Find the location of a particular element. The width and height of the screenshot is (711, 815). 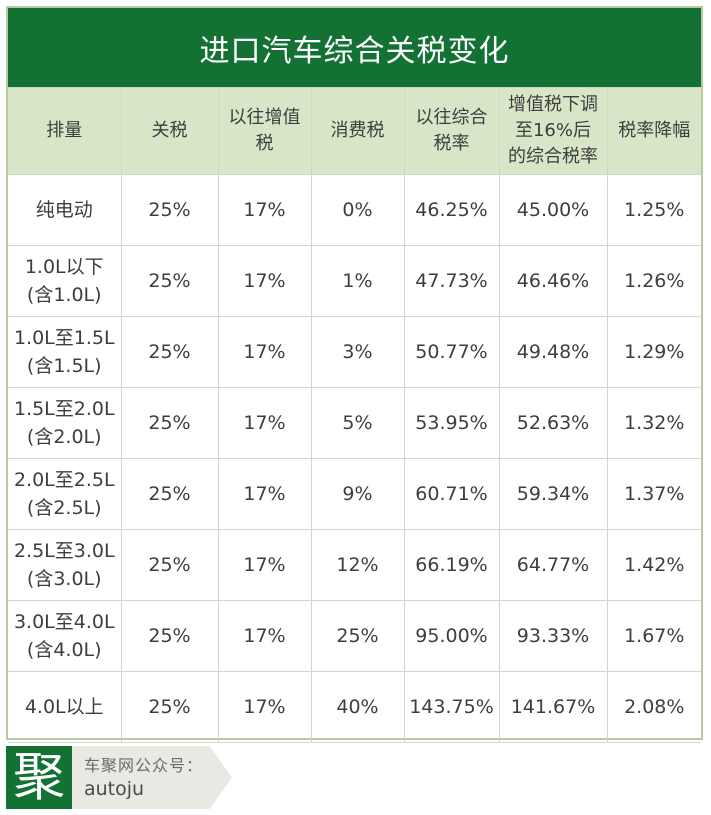

column-header: 税率降幅 is located at coordinates (653, 131).